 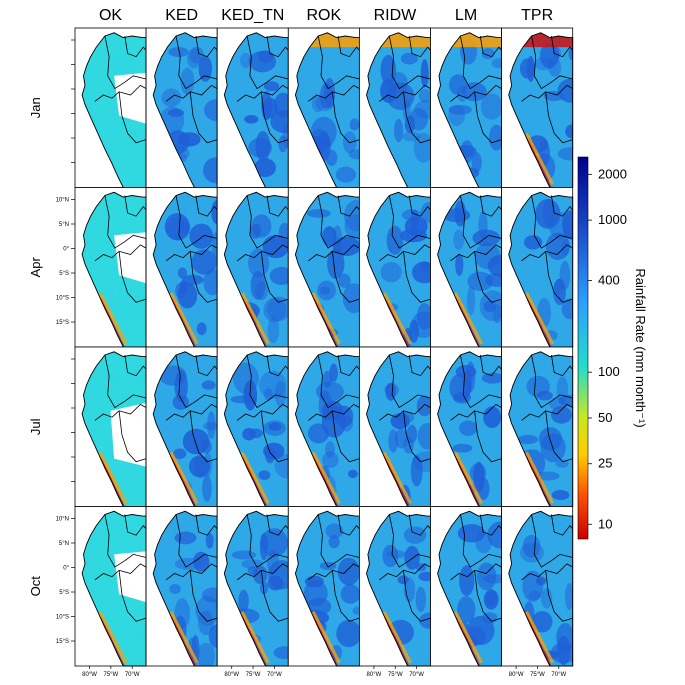 I want to click on lat-tick-label: 10°S, so click(x=62, y=299).